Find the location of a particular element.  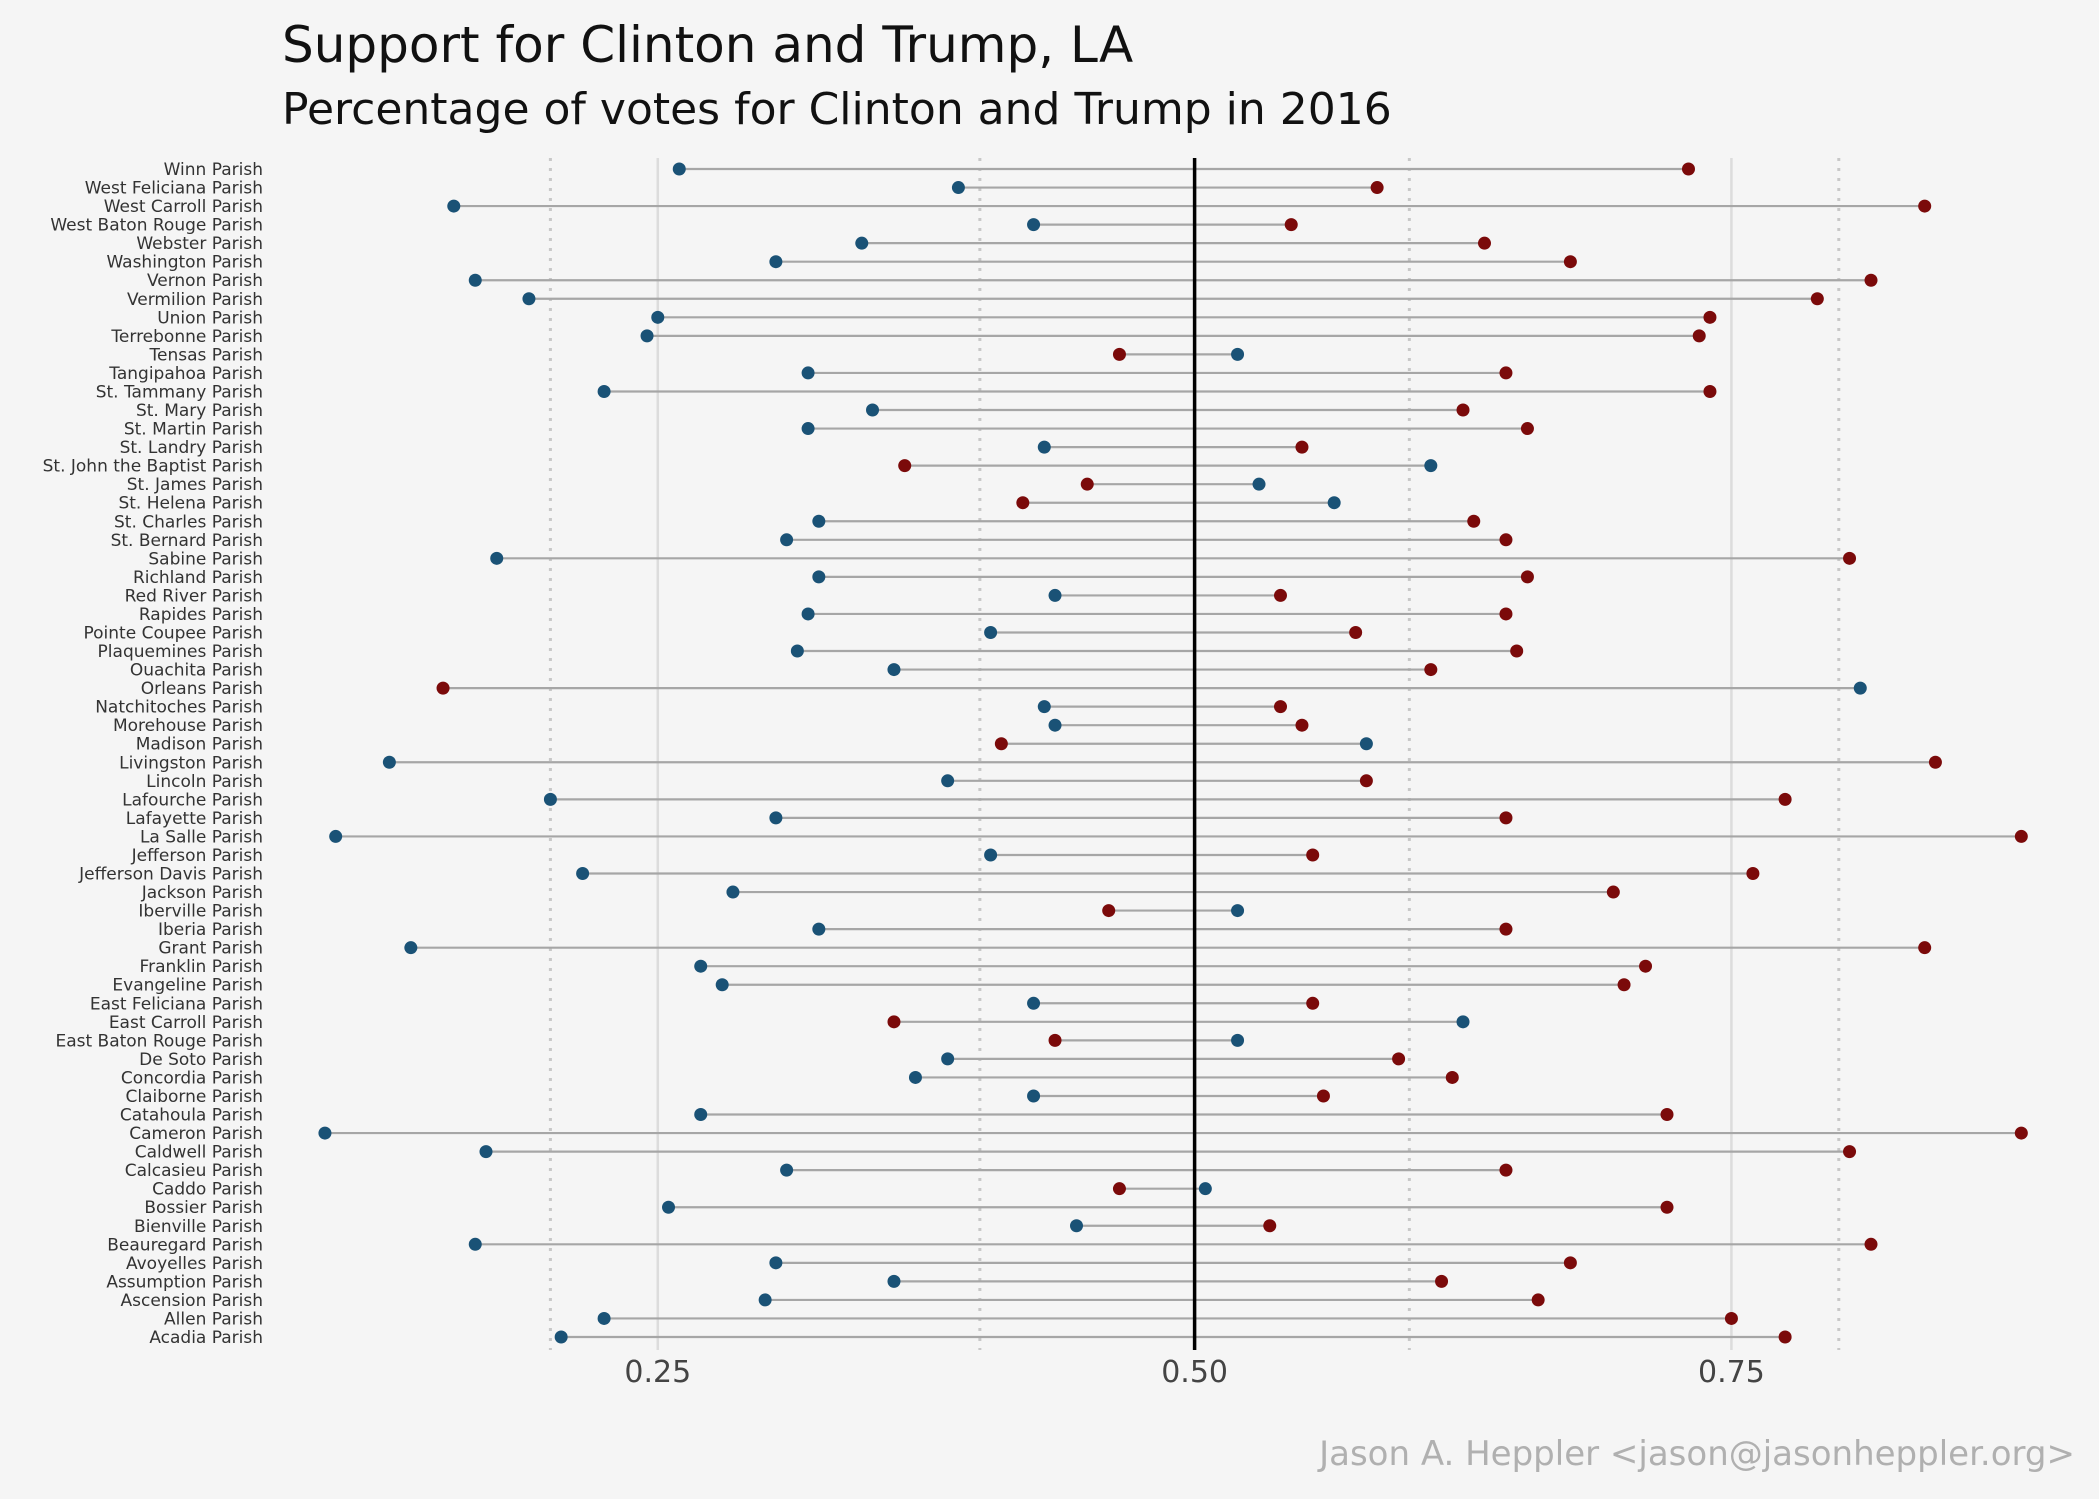

y-axis-label: Jefferson Parish is located at coordinates (197, 856).